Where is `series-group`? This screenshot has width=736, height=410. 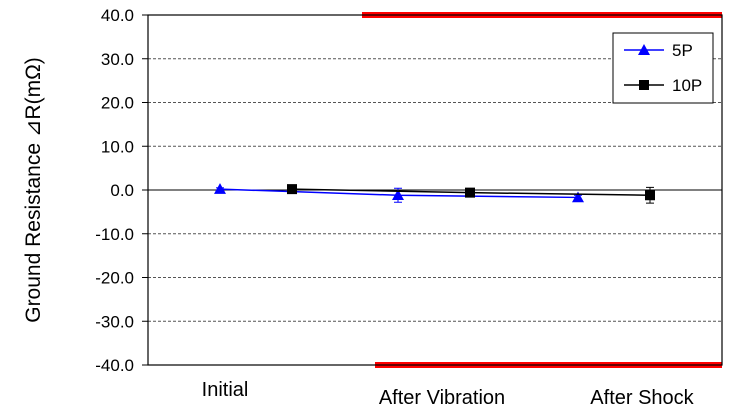
series-group is located at coordinates (434, 193).